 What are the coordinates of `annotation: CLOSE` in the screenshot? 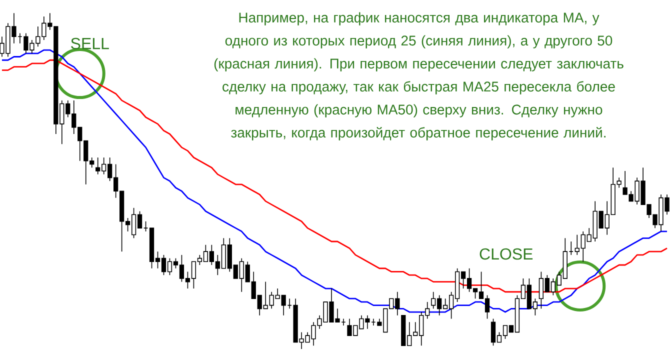 It's located at (506, 254).